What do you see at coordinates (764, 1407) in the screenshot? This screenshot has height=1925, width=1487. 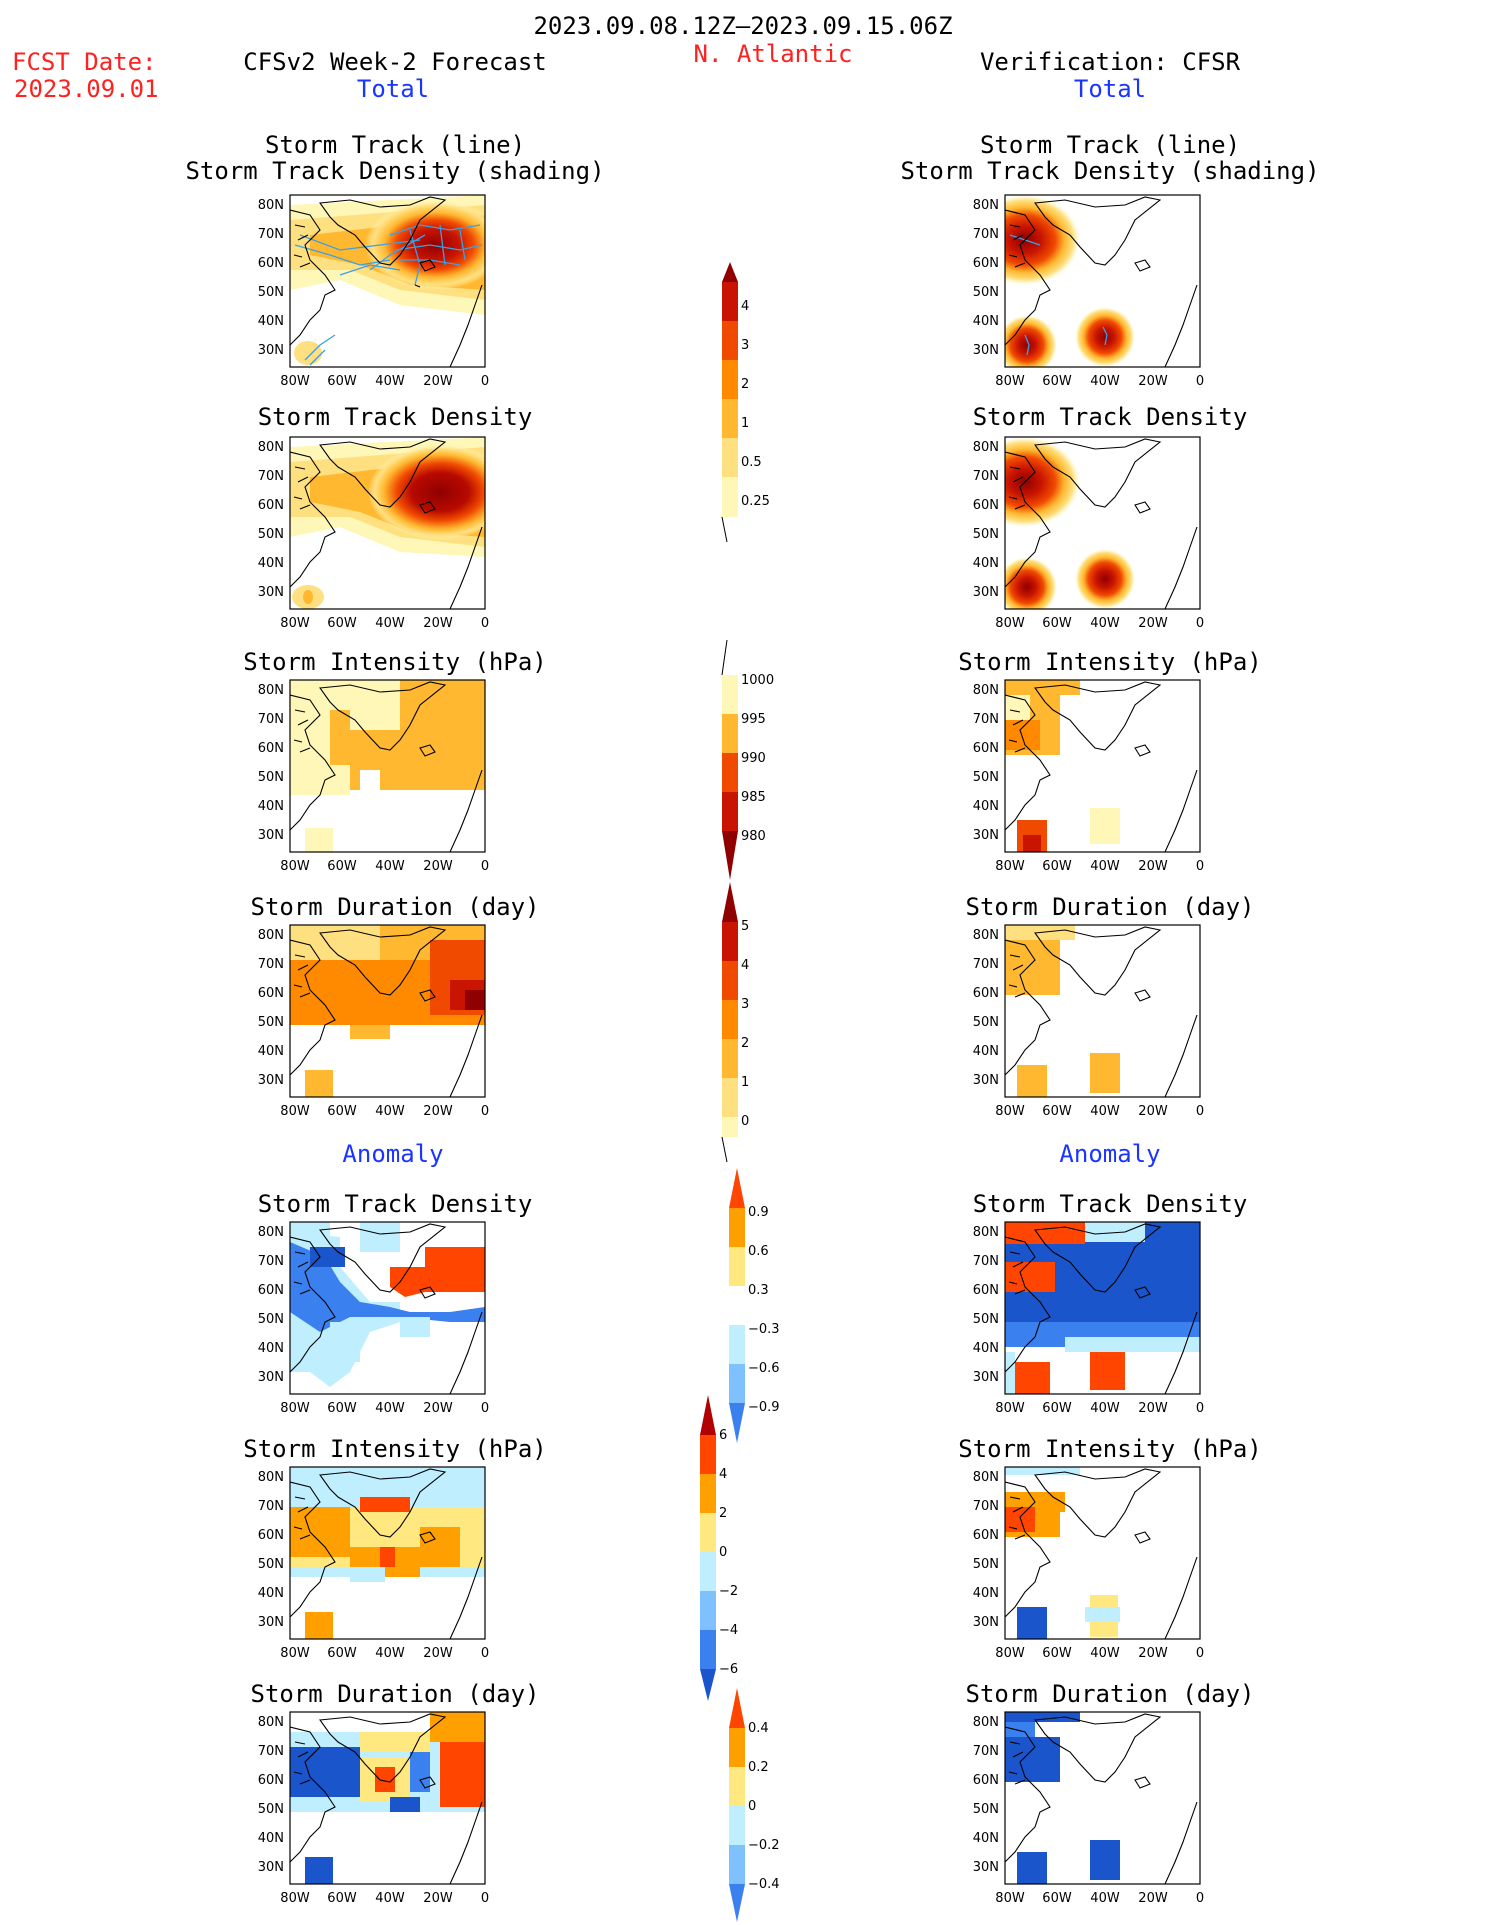 I see `colorbar-label: −0.9` at bounding box center [764, 1407].